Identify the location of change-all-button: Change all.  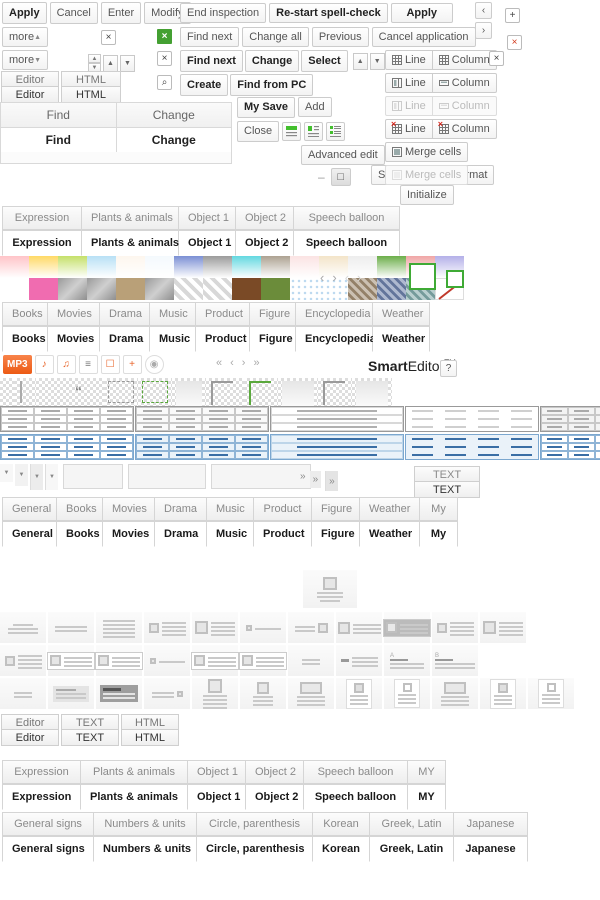
(275, 37).